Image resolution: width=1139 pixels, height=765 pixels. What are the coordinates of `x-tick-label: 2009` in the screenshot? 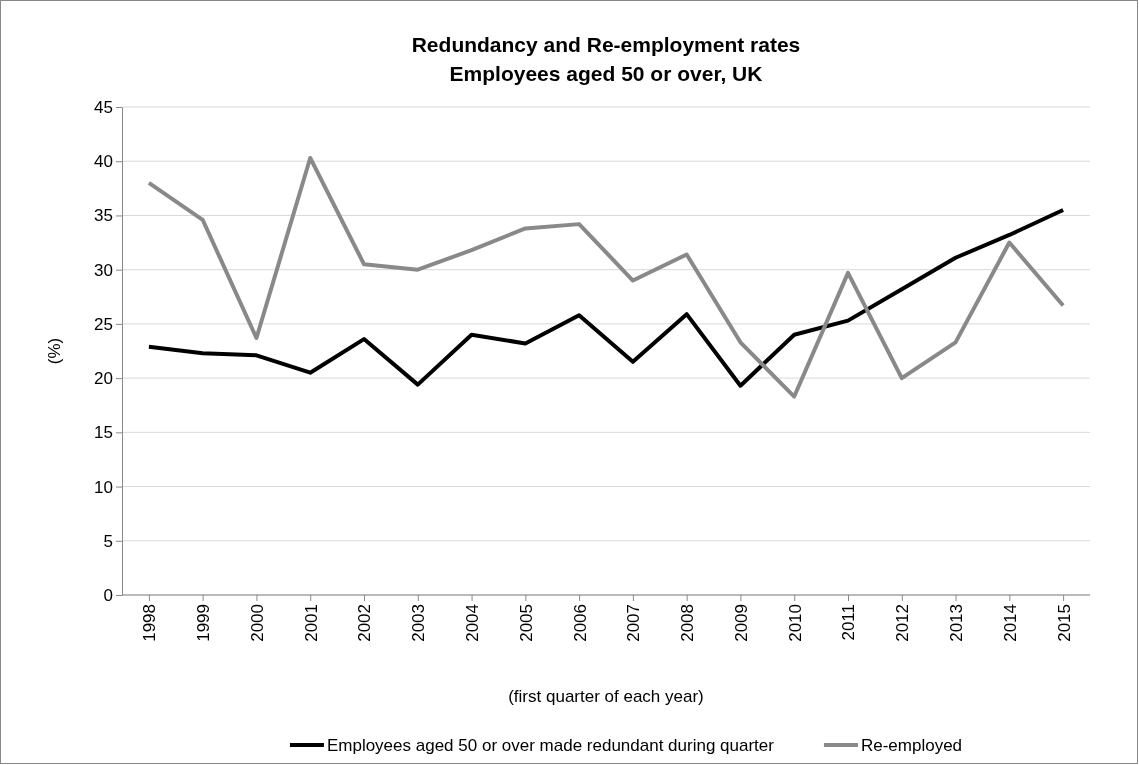 It's located at (741, 623).